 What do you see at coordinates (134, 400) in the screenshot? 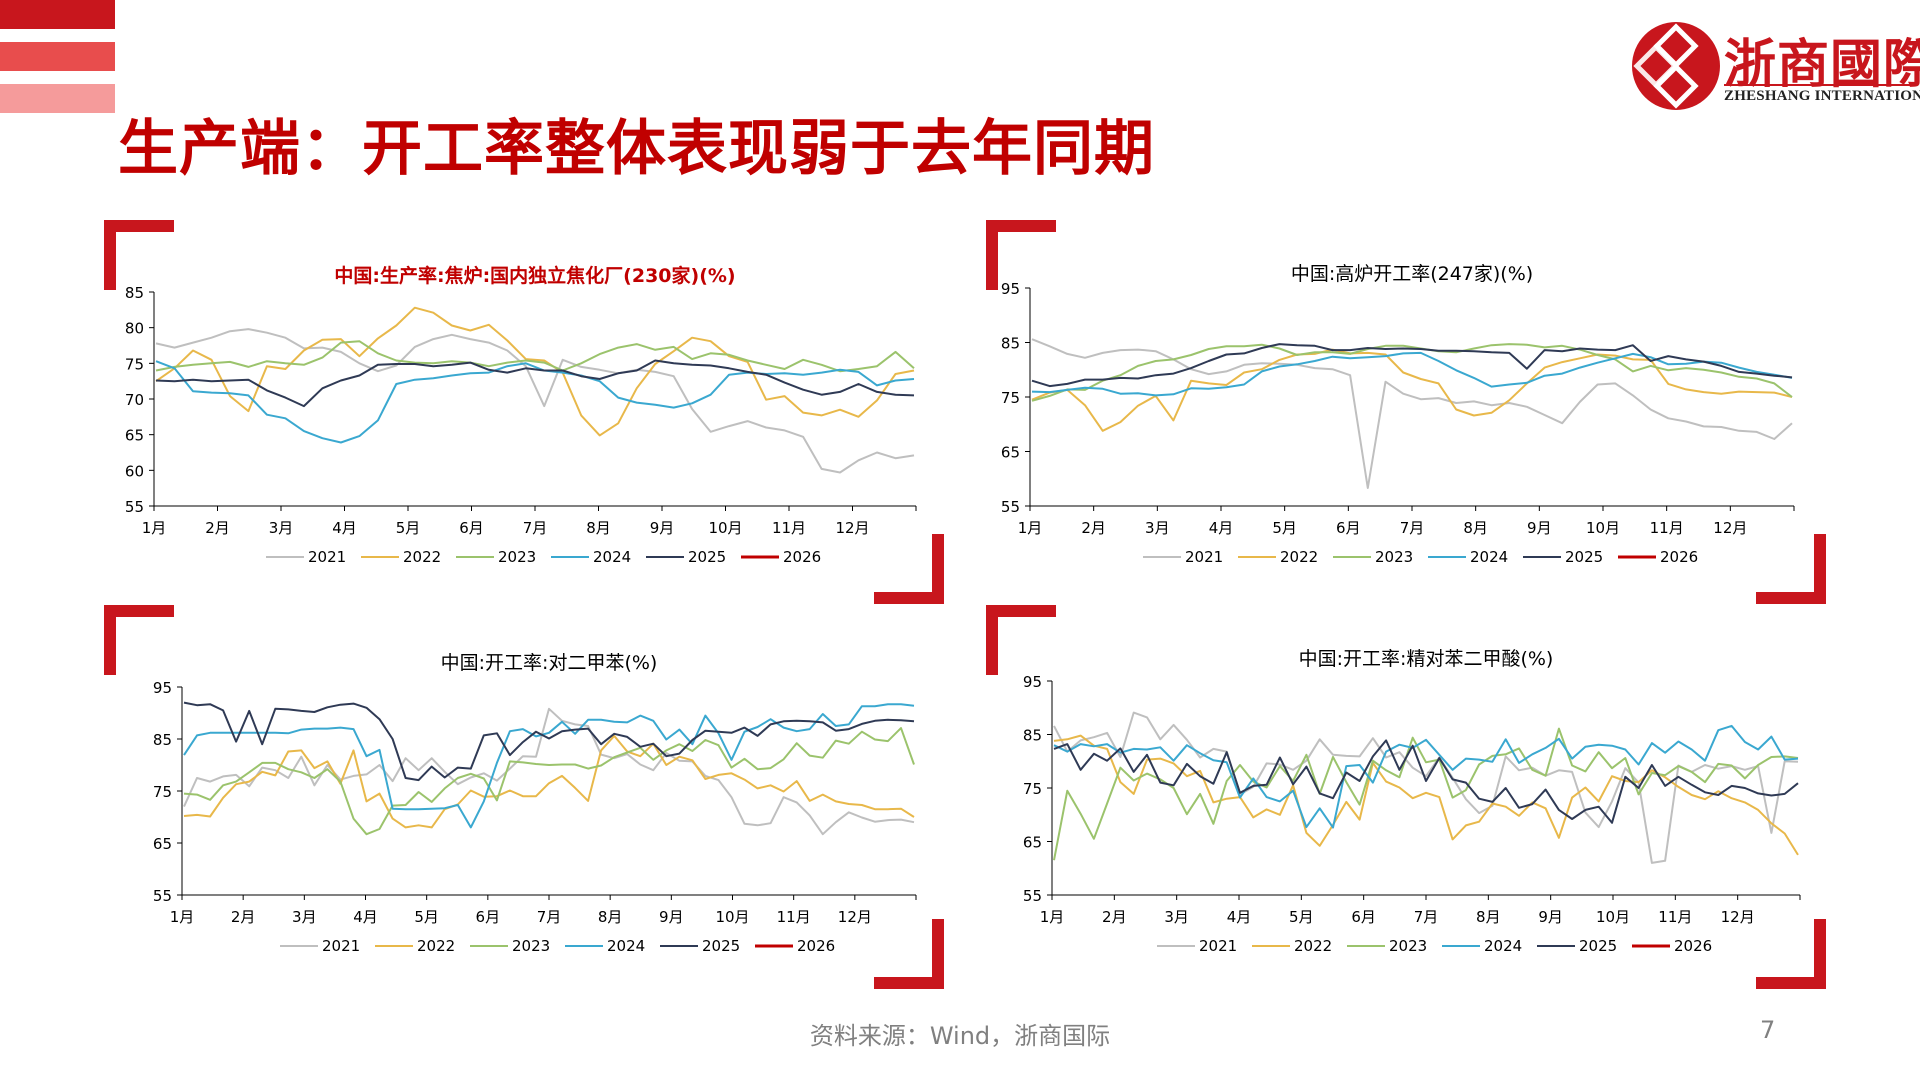
I see `y-tick-label: 70` at bounding box center [134, 400].